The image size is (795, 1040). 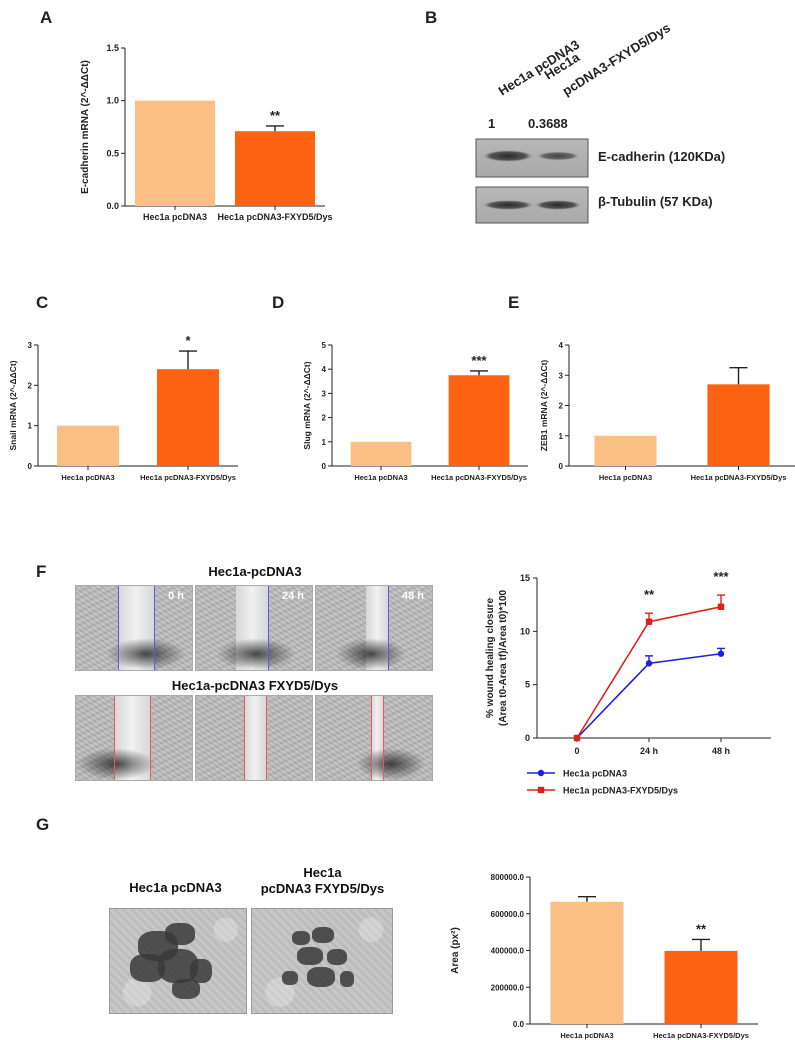 What do you see at coordinates (508, 156) in the screenshot?
I see `ecadherin-band-control` at bounding box center [508, 156].